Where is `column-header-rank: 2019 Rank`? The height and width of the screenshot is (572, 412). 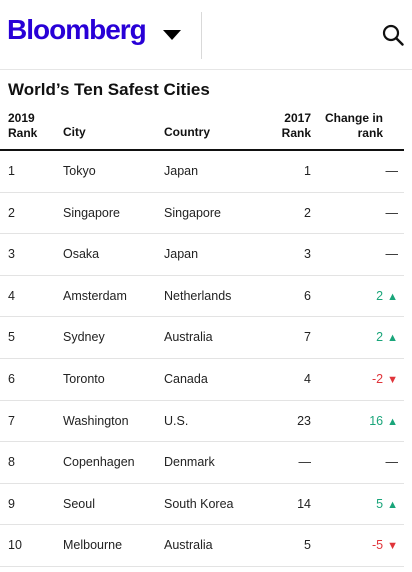 column-header-rank: 2019 Rank is located at coordinates (22, 126).